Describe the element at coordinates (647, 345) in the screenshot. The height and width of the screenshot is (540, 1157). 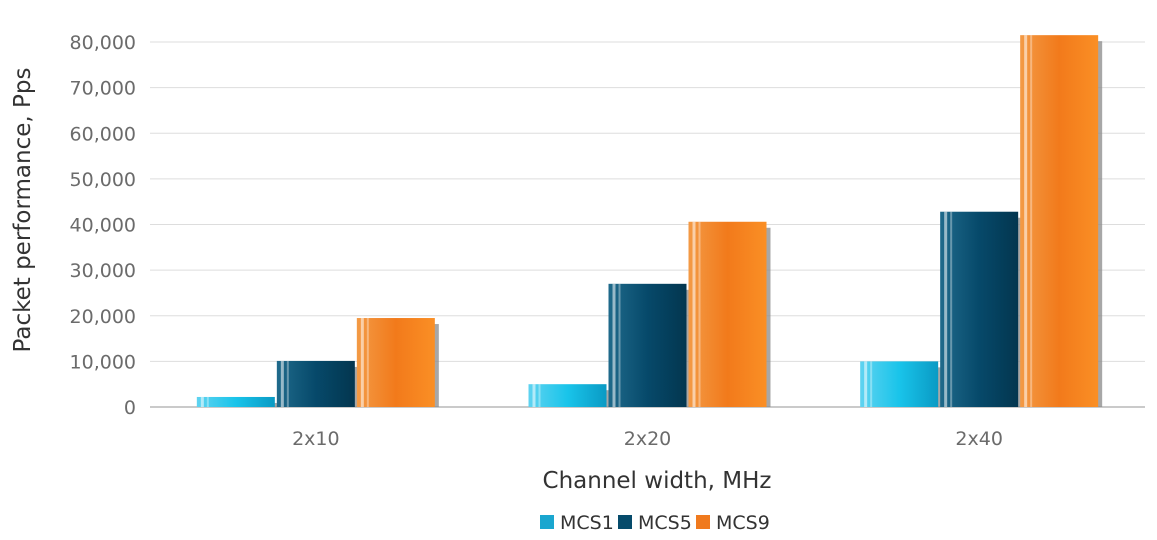
I see `bar-mcs5-2x20` at that location.